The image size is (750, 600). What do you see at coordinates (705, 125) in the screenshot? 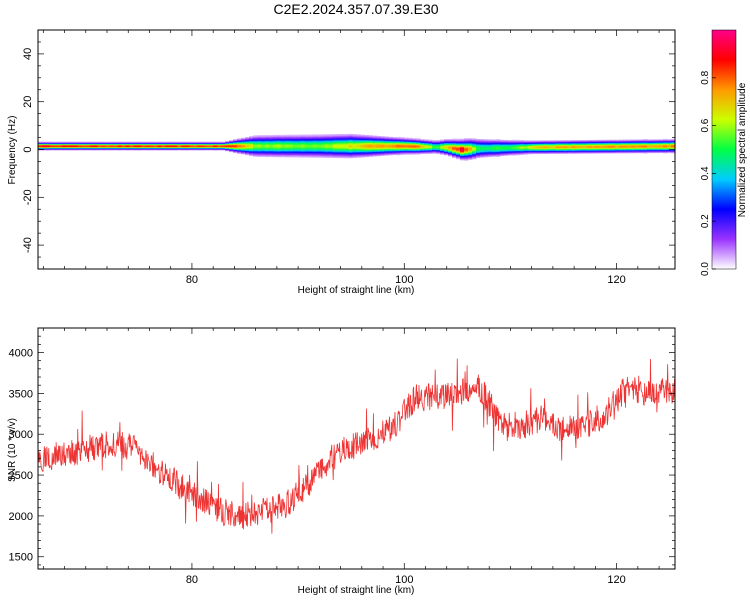
I see `colorbar-tick-label: 0.6` at bounding box center [705, 125].